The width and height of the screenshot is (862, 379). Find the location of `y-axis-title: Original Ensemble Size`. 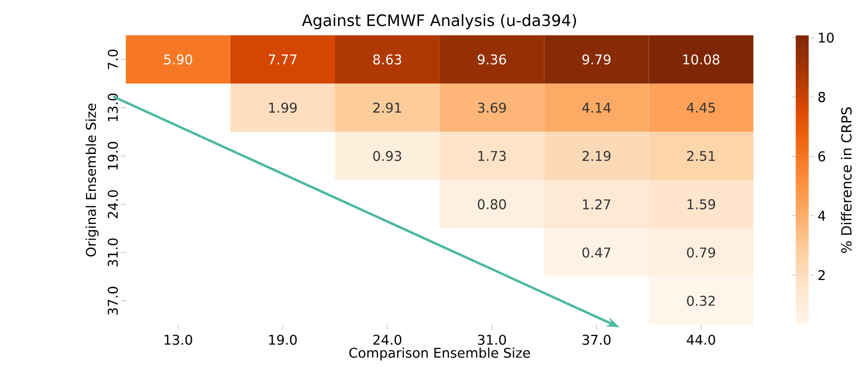

y-axis-title: Original Ensemble Size is located at coordinates (92, 180).